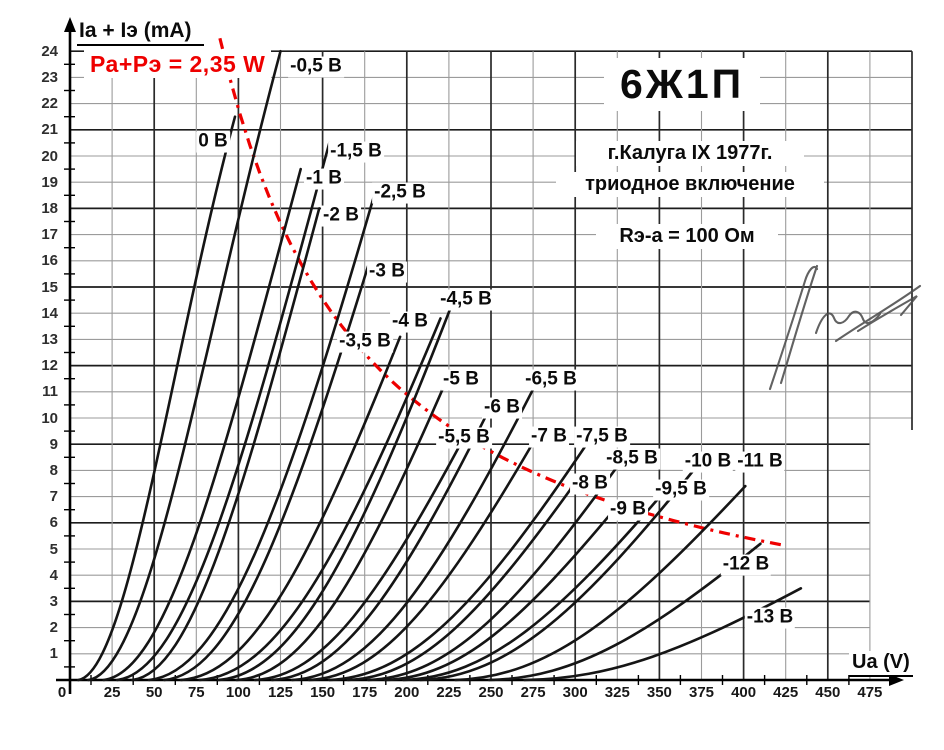  I want to click on curve-label: -9,5 В, so click(681, 489).